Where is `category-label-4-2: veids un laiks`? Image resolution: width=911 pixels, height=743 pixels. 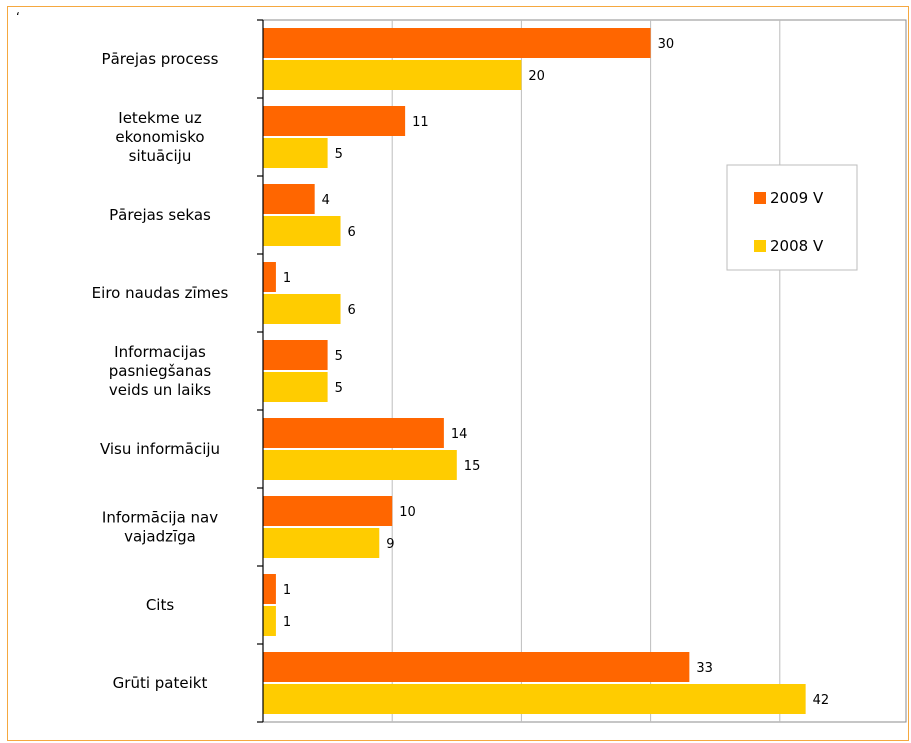 category-label-4-2: veids un laiks is located at coordinates (160, 390).